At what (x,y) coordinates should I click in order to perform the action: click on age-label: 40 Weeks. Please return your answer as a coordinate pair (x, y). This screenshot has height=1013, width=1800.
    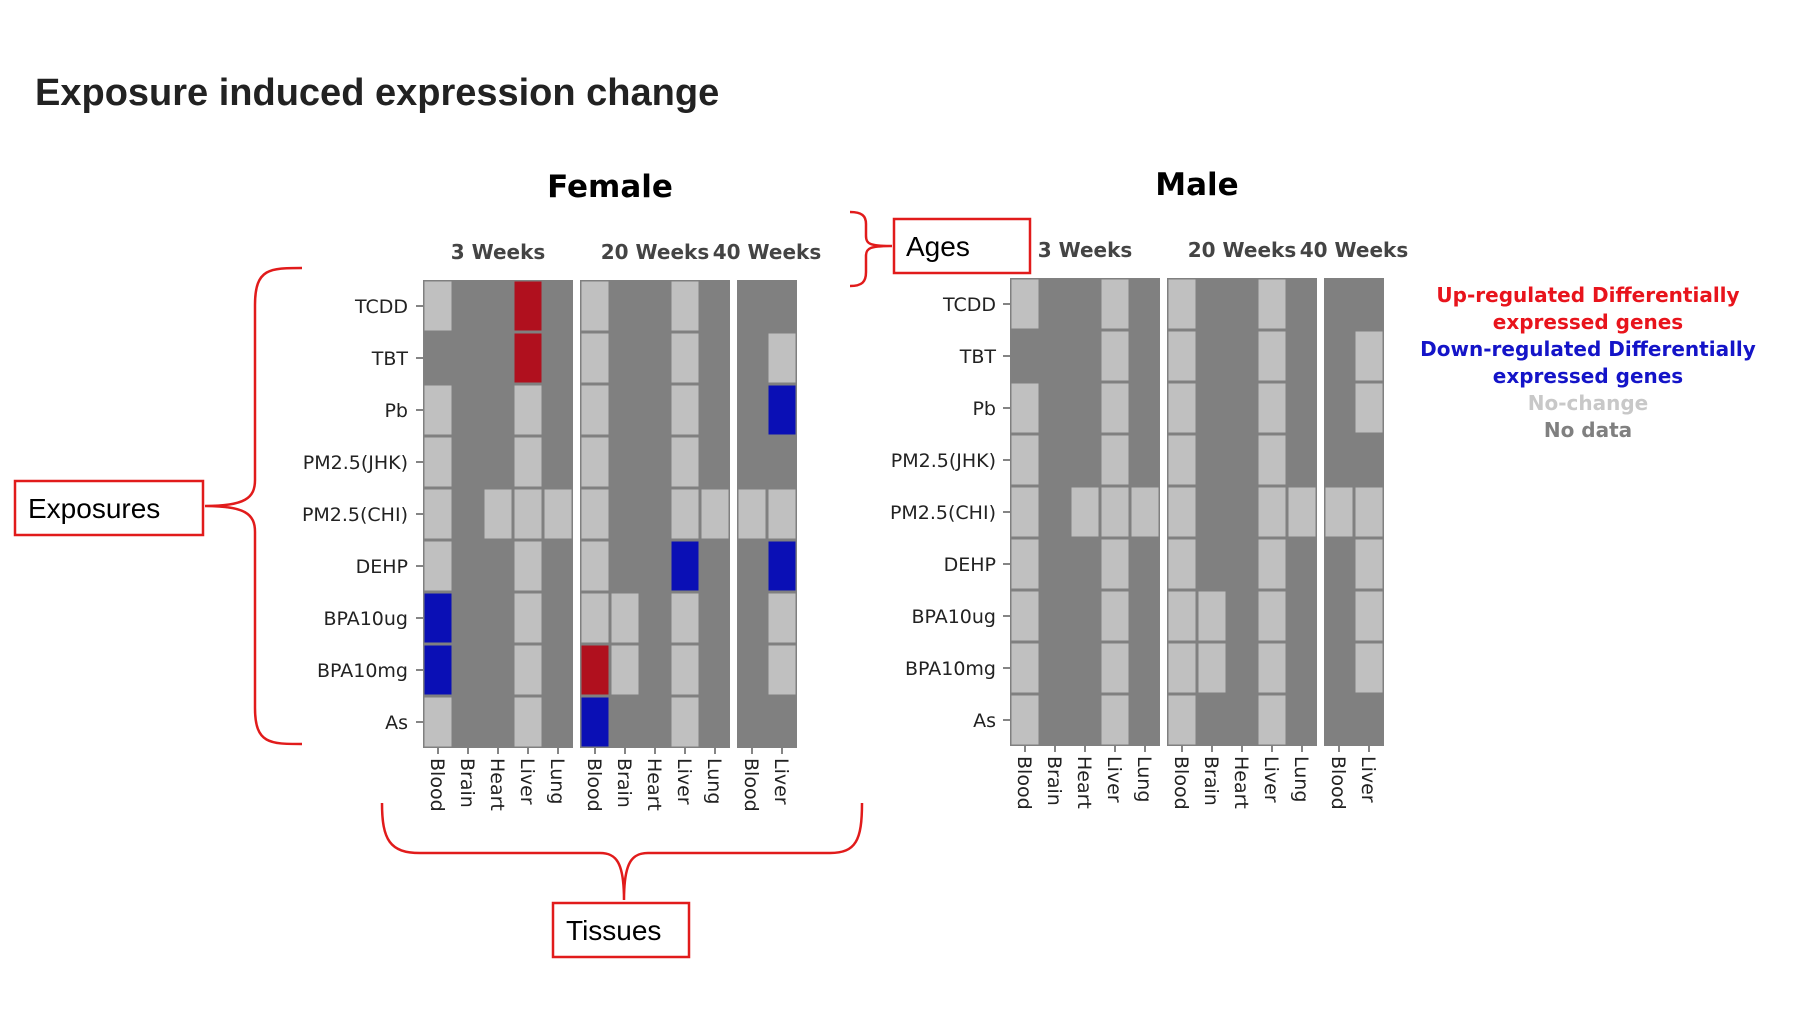
    Looking at the image, I should click on (1354, 250).